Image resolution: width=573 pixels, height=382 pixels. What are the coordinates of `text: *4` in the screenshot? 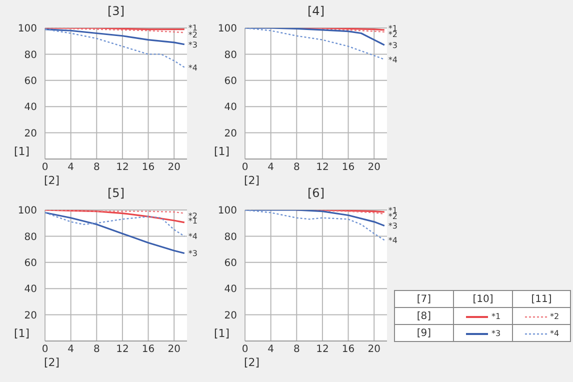 It's located at (555, 333).